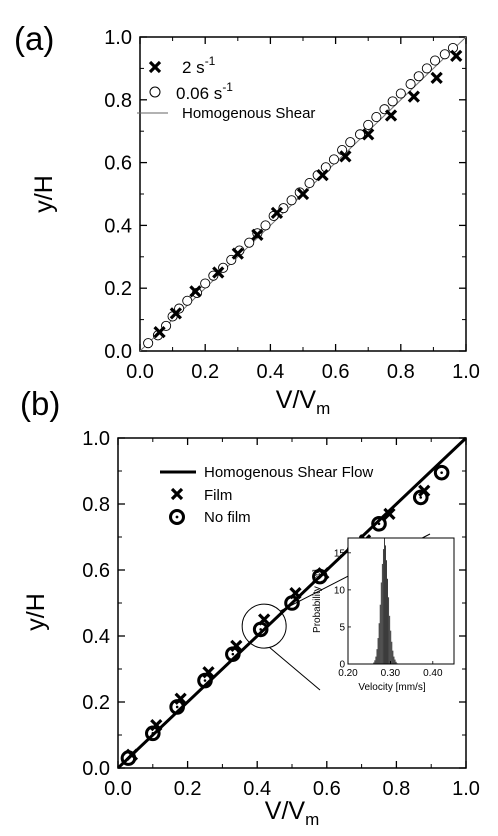 The image size is (498, 836). What do you see at coordinates (388, 613) in the screenshot?
I see `inset-ticks: 0.20 0.30 0.40 0 5 10 15` at bounding box center [388, 613].